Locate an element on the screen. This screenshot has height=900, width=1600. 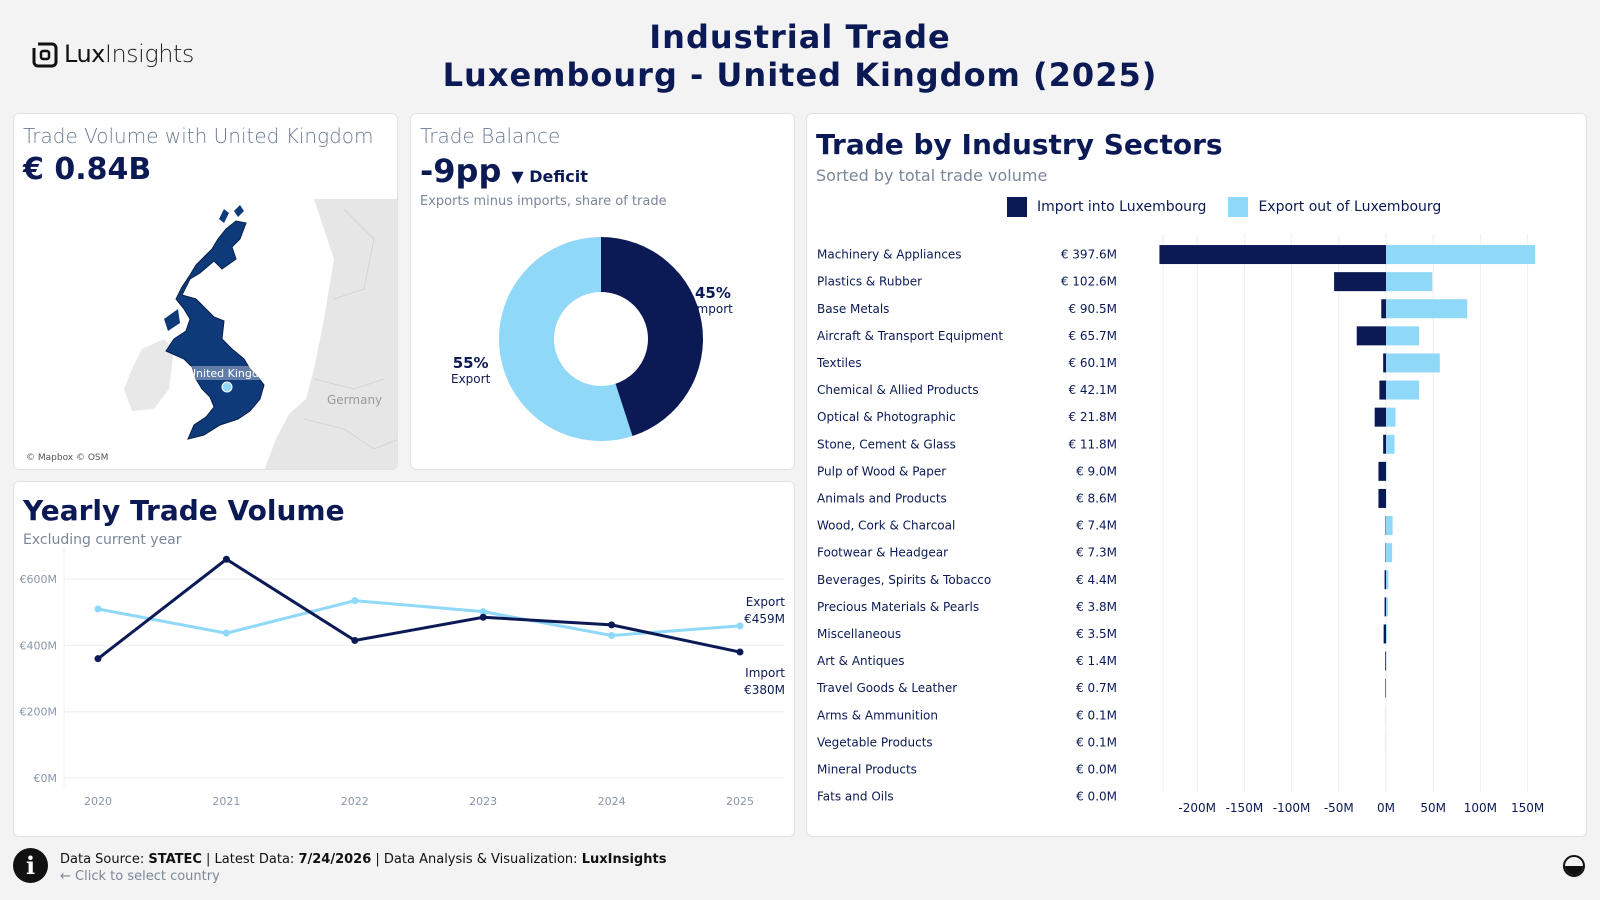
sector-row: Optical & Photographic € 21.8M is located at coordinates (1106, 417).